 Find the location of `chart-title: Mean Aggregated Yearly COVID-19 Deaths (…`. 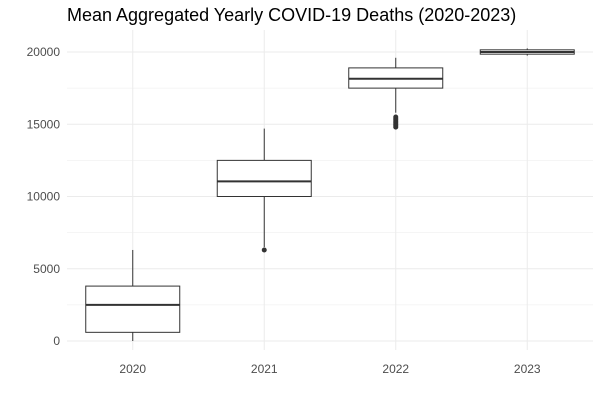

chart-title: Mean Aggregated Yearly COVID-19 Deaths (… is located at coordinates (292, 15).